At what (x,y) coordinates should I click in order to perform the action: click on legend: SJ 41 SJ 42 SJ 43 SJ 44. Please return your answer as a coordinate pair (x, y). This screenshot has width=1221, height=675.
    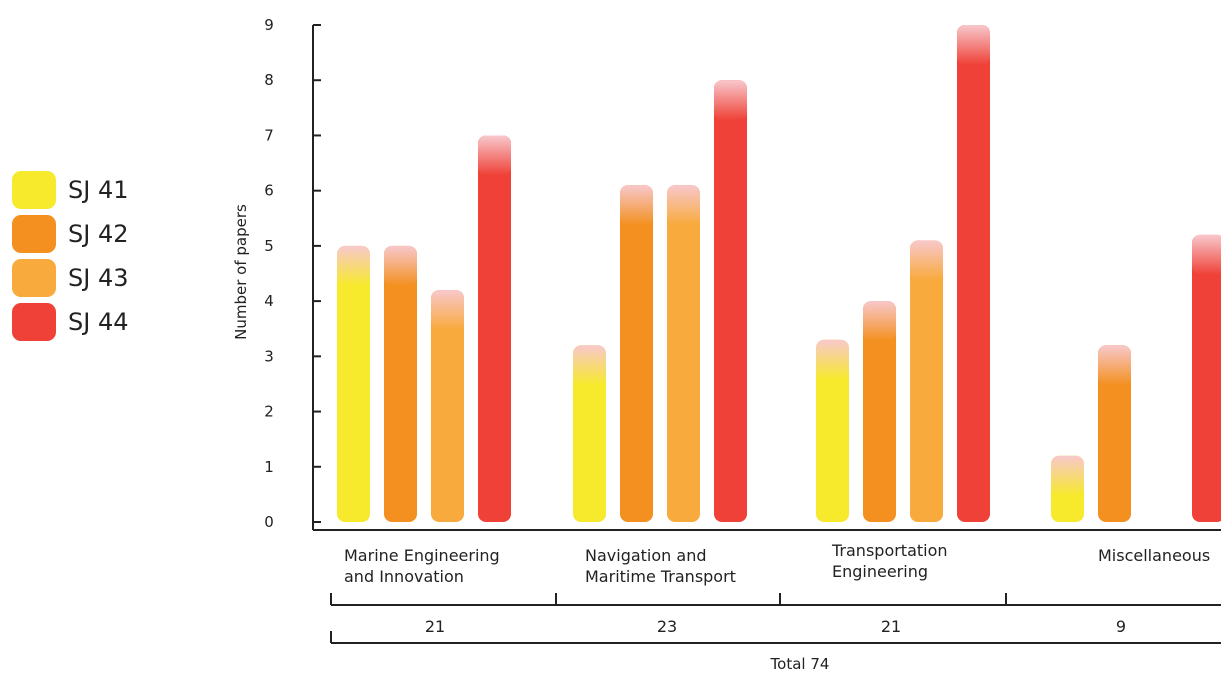
    Looking at the image, I should click on (70, 256).